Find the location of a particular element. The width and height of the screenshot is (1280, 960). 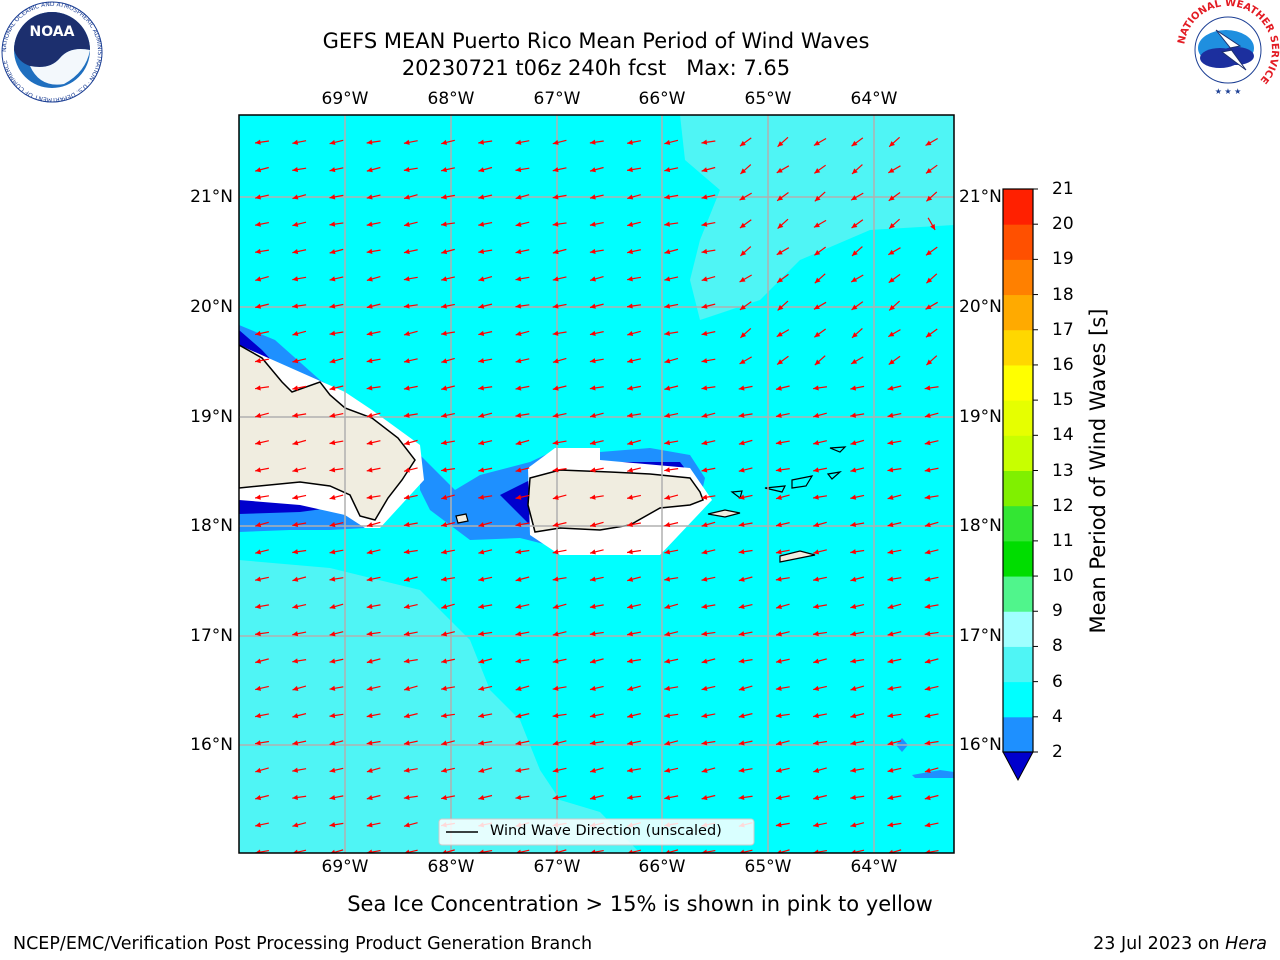

chart-subtitle: 20230721 t06z 240h fcst Max: 7.65 is located at coordinates (596, 68).